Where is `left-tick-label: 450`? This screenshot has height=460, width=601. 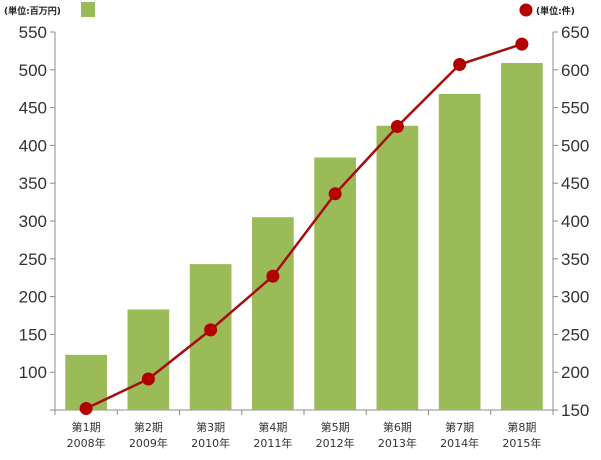 left-tick-label: 450 is located at coordinates (33, 108).